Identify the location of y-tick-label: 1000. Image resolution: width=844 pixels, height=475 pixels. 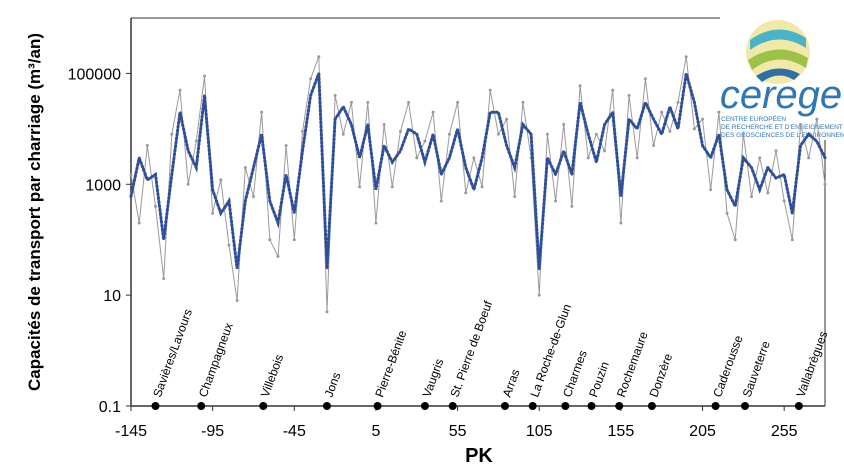
(103, 185).